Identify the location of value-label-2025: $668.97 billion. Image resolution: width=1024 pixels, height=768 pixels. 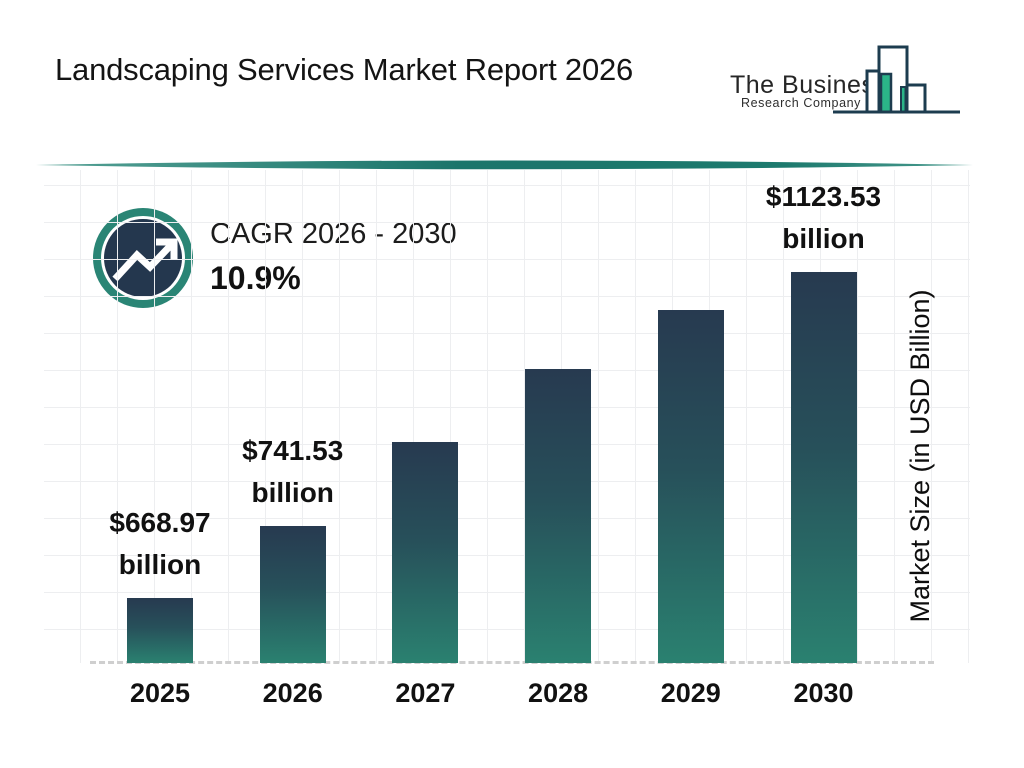
(160, 543).